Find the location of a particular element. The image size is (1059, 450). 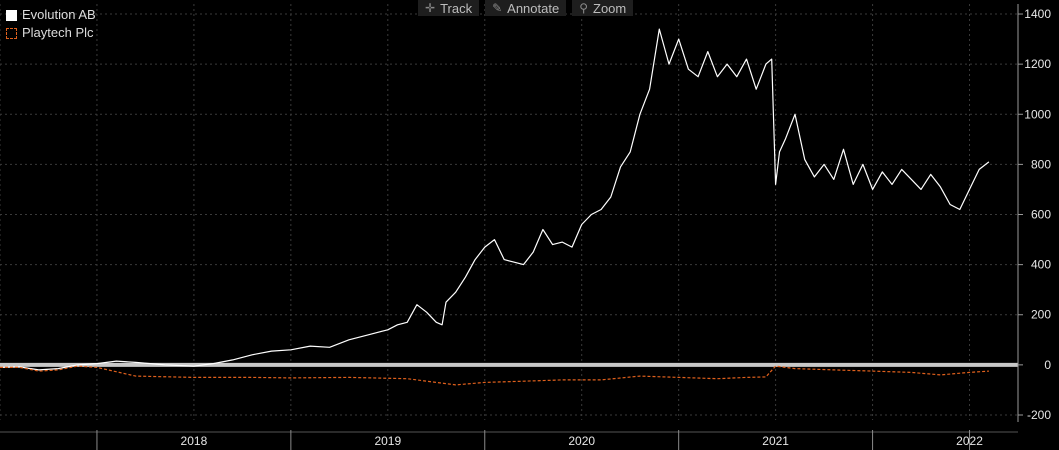

y-tick-label: -200 is located at coordinates (1039, 415).